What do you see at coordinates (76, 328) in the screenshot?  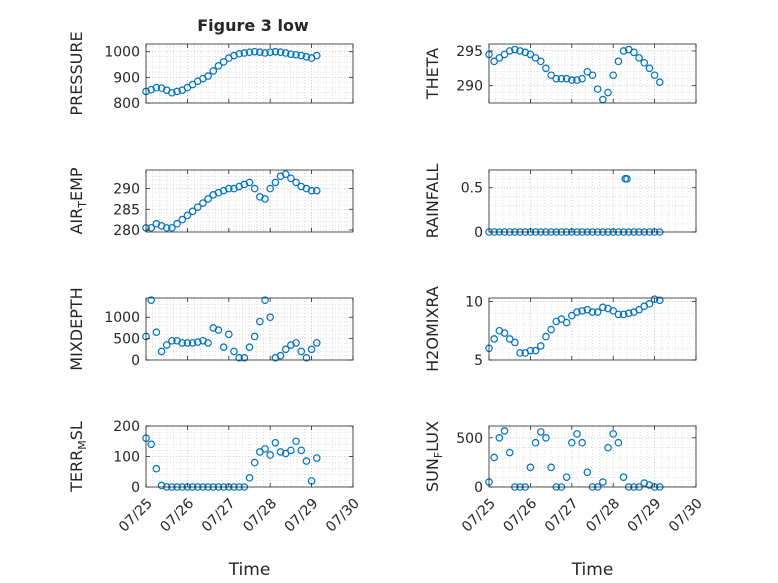 I see `ylabel: MIXDEPTH` at bounding box center [76, 328].